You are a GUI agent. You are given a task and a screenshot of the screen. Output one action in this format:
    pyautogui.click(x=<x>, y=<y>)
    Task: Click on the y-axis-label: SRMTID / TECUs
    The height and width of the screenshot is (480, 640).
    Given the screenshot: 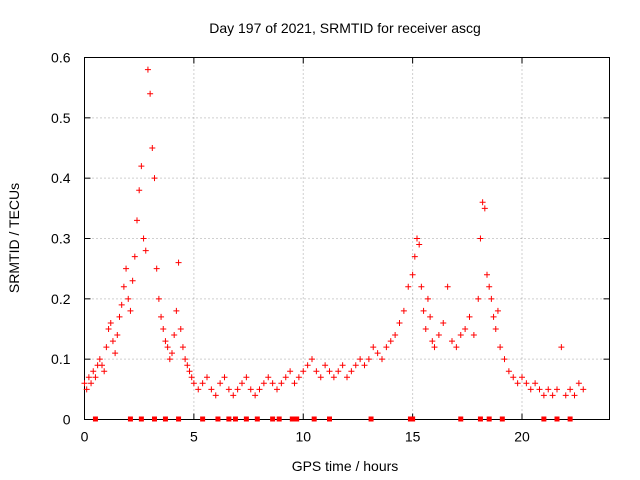 What is the action you would take?
    pyautogui.click(x=14, y=238)
    